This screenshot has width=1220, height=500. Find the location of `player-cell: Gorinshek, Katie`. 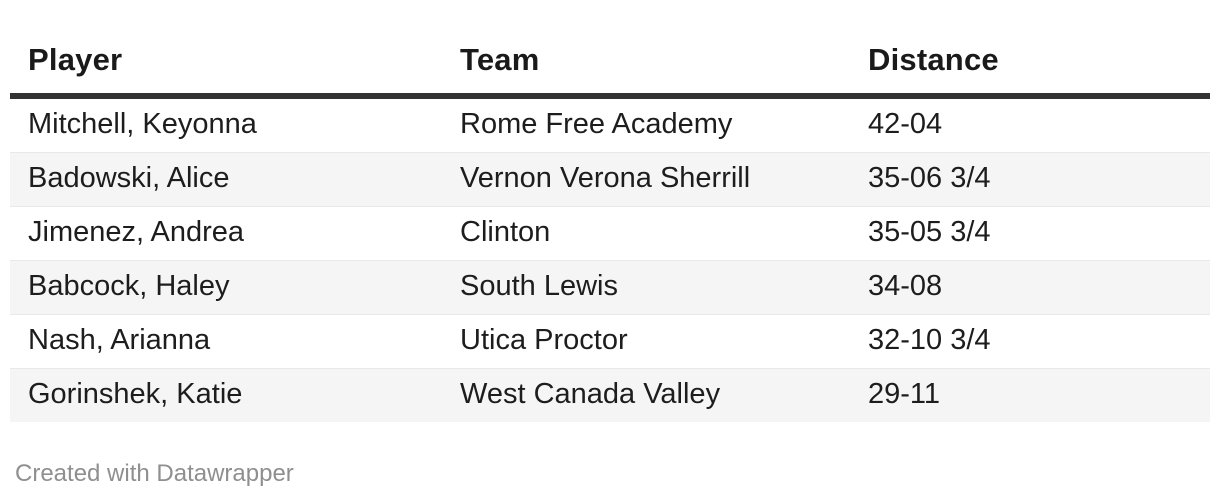

player-cell: Gorinshek, Katie is located at coordinates (135, 394).